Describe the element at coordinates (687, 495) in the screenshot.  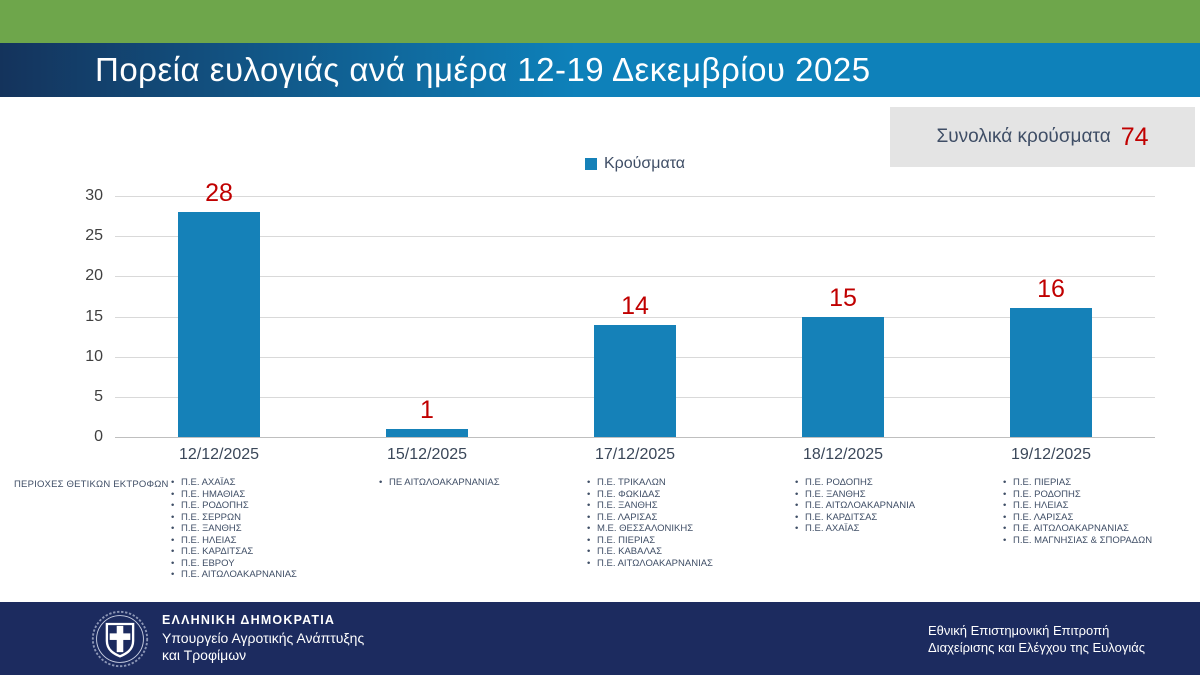
I see `region-list-item: • Π.Ε. ΦΩΚΙΔΑΣ` at that location.